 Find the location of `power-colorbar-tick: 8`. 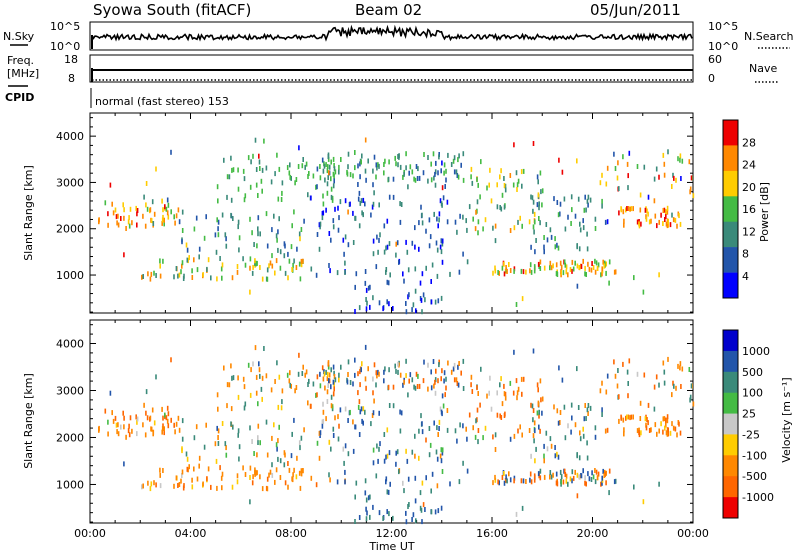

power-colorbar-tick: 8 is located at coordinates (745, 254).